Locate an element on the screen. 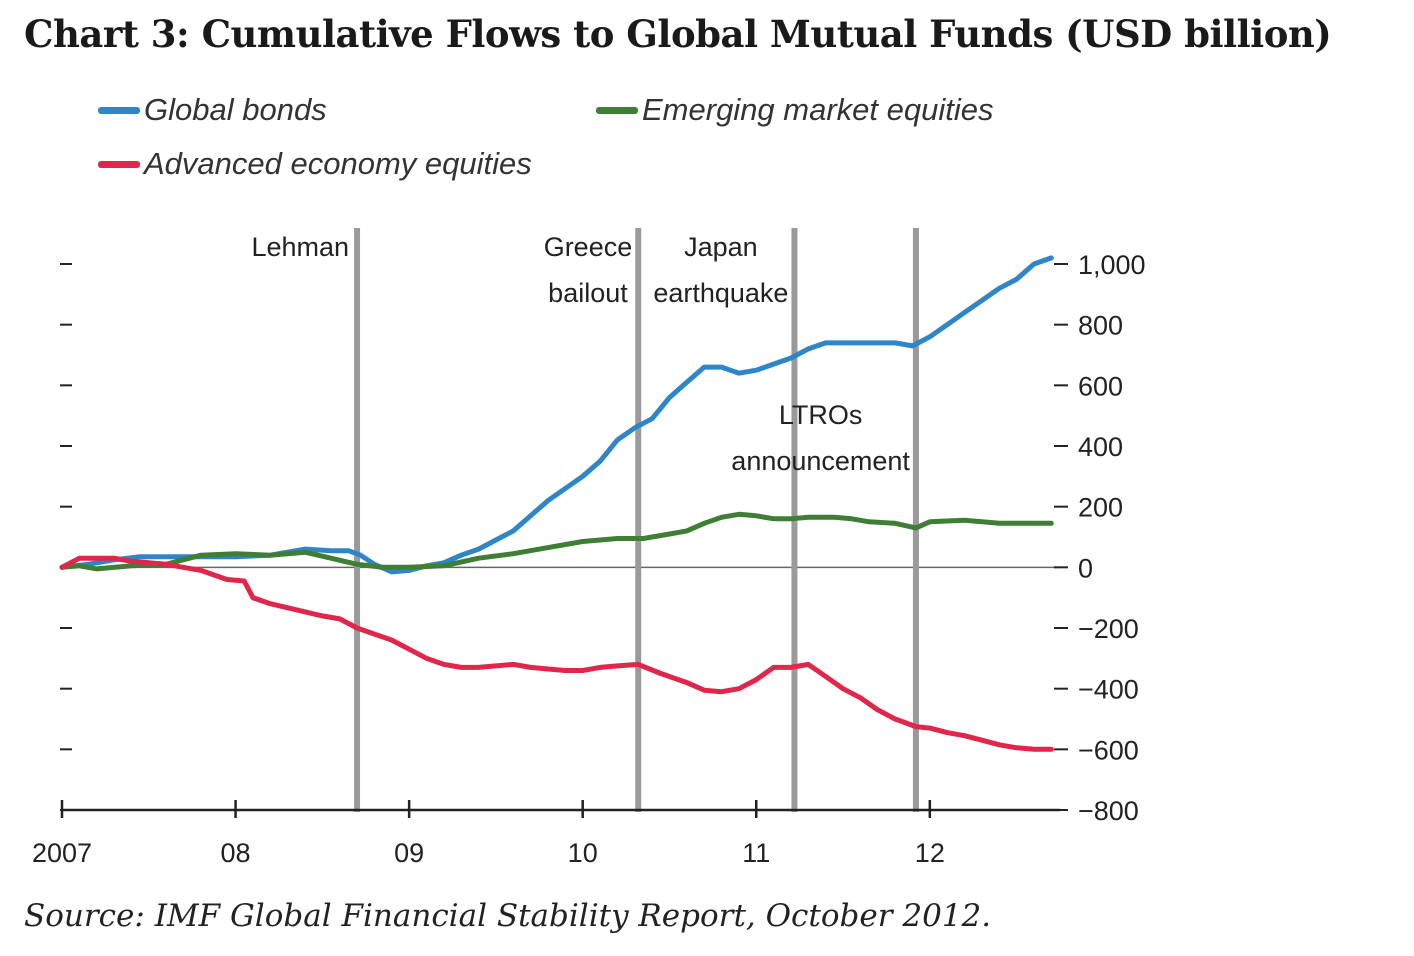 This screenshot has height=956, width=1414. legend-swatch-em-equities is located at coordinates (617, 110).